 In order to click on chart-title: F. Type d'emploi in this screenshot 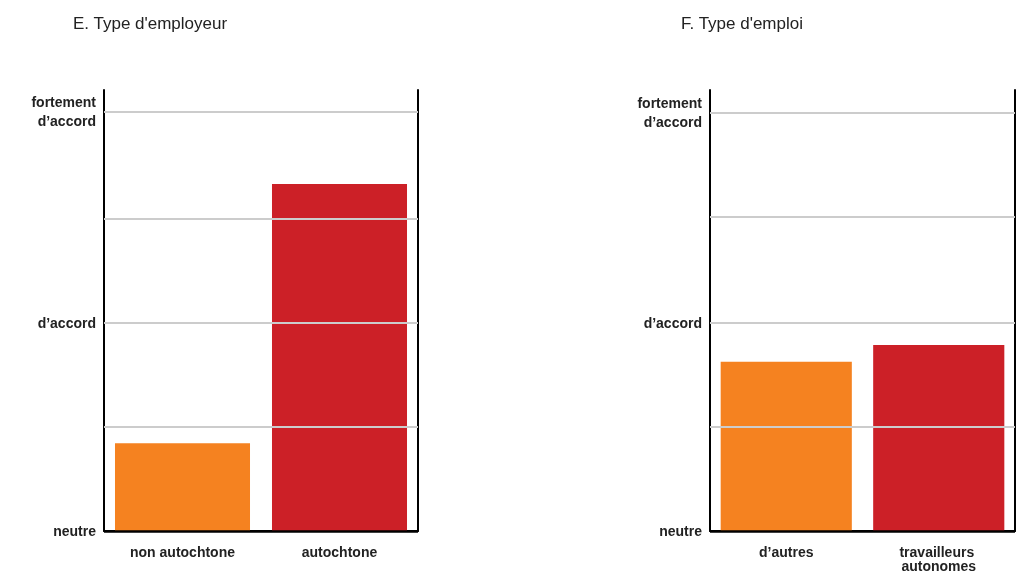, I will do `click(742, 23)`.